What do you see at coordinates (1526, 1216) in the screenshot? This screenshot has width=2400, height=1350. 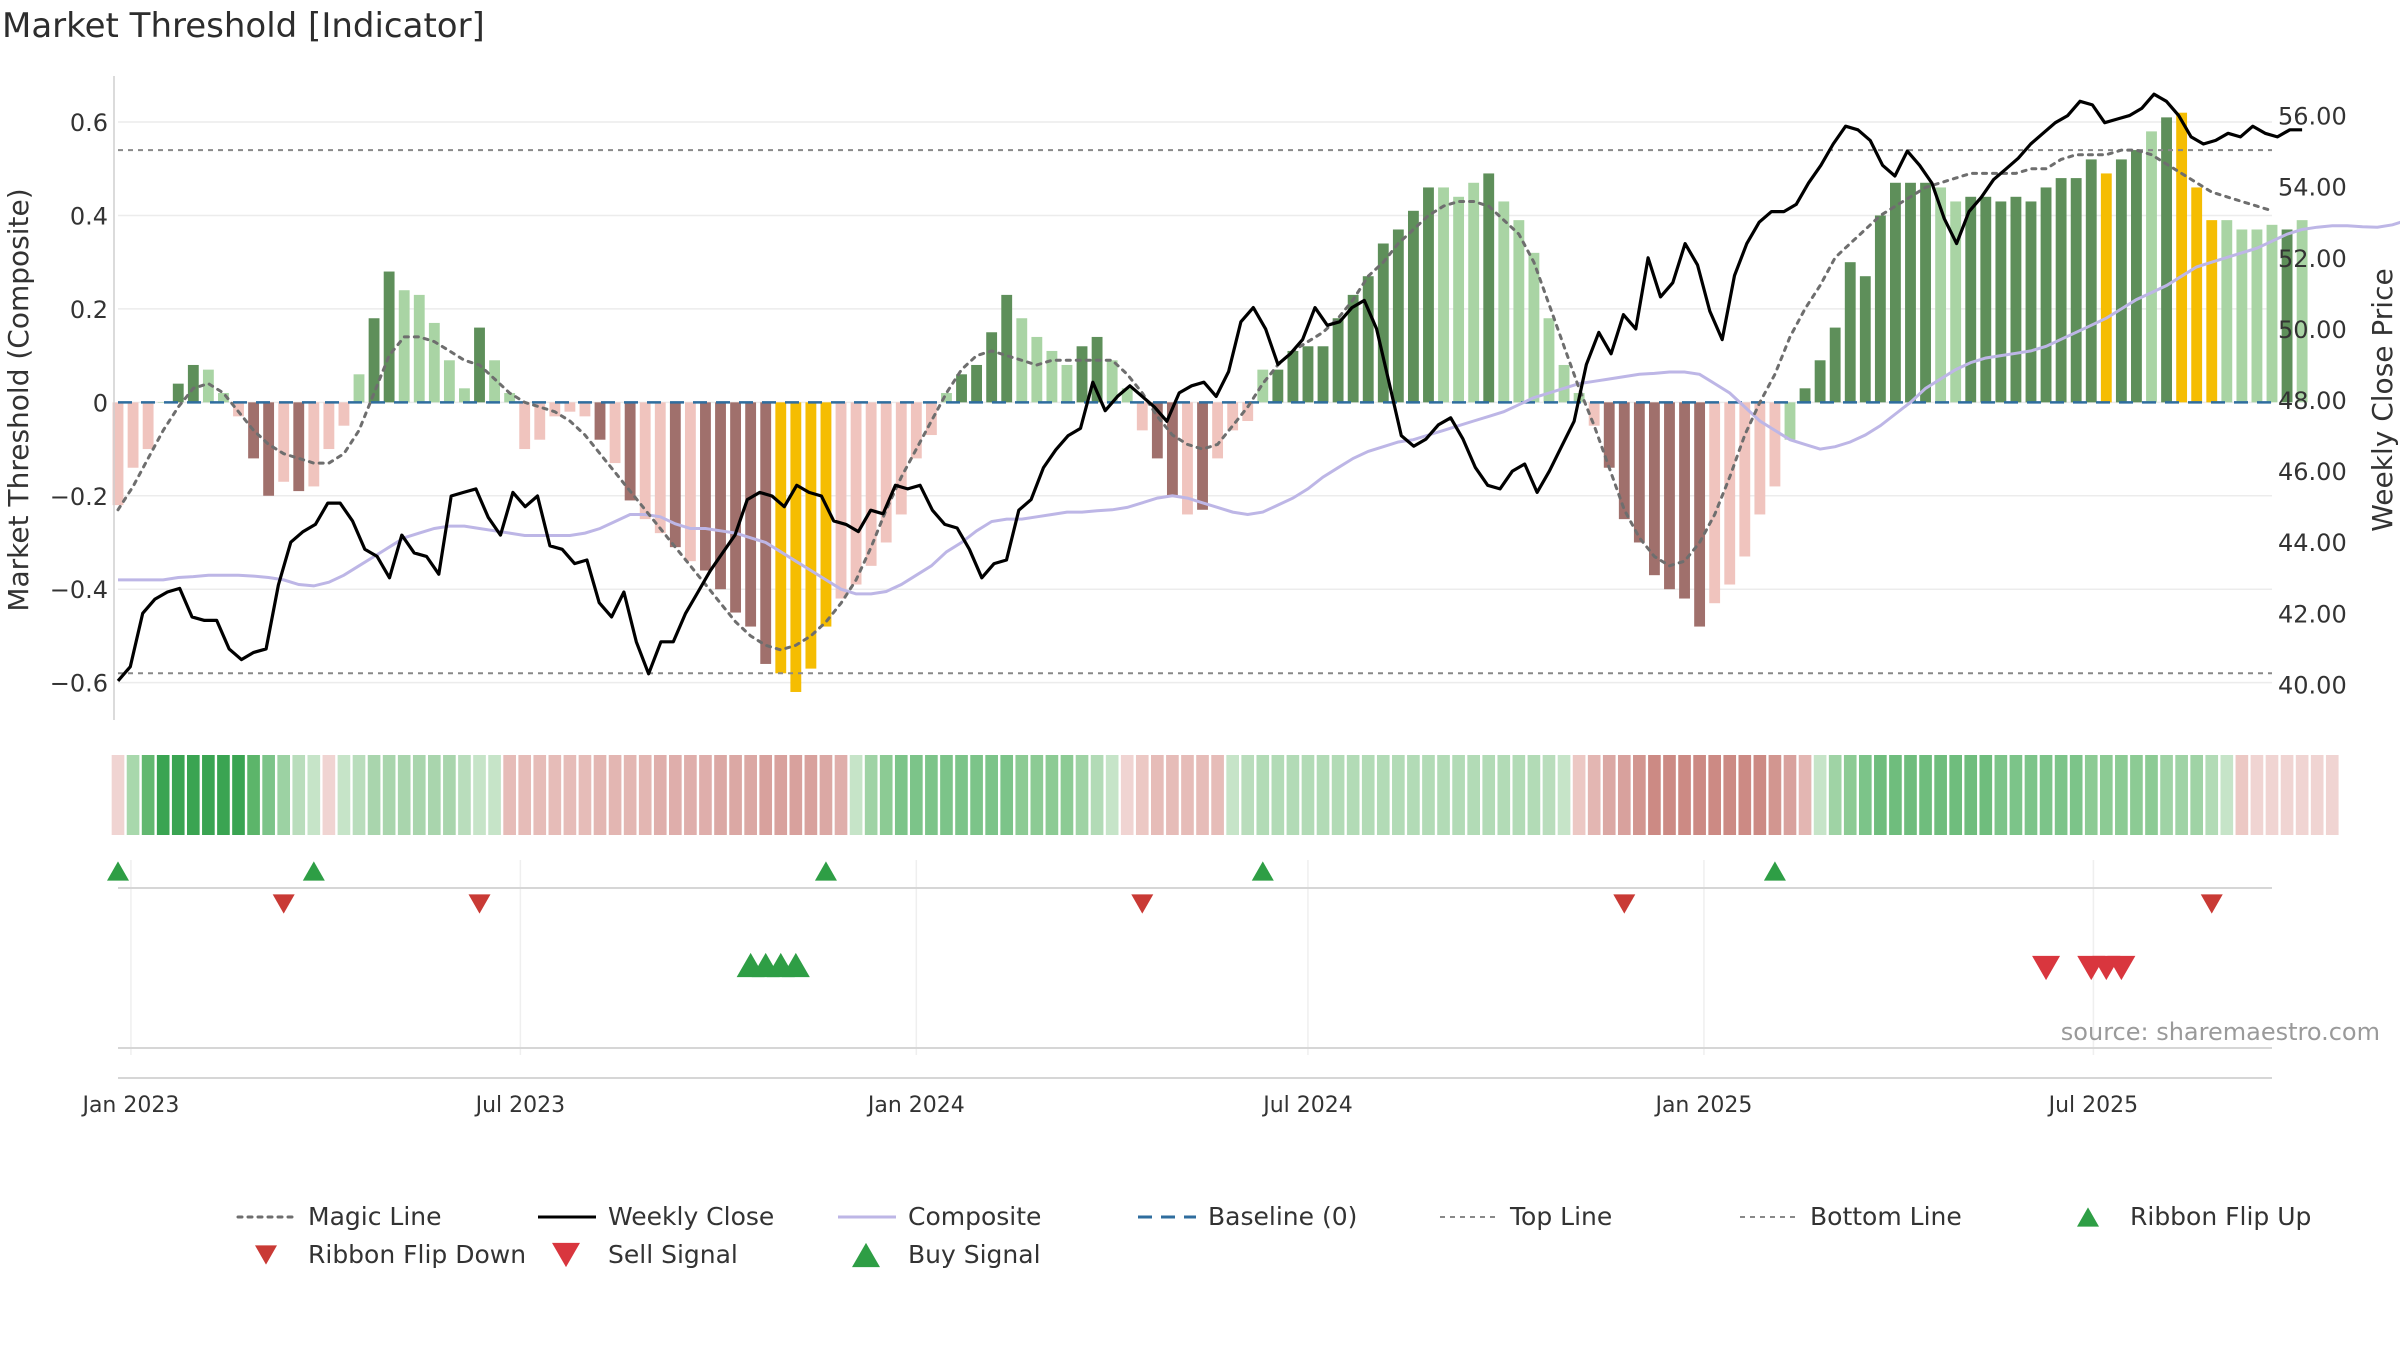 I see `legend-item: Top Line` at bounding box center [1526, 1216].